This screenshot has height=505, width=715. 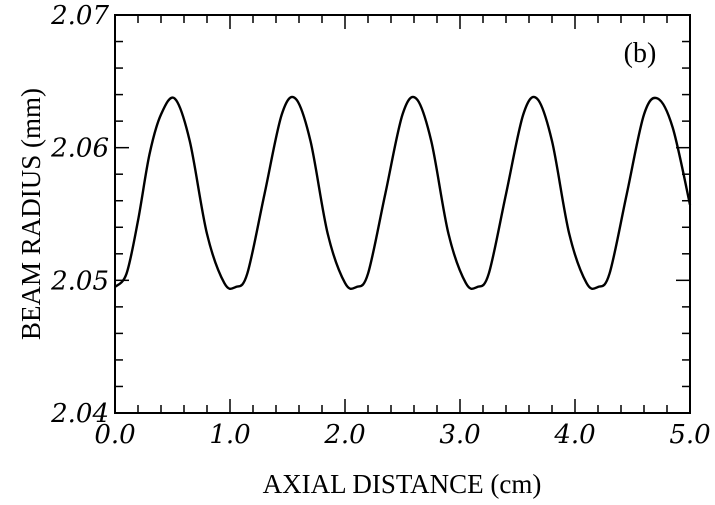 I want to click on x-tick-label: 2.0, so click(x=344, y=435).